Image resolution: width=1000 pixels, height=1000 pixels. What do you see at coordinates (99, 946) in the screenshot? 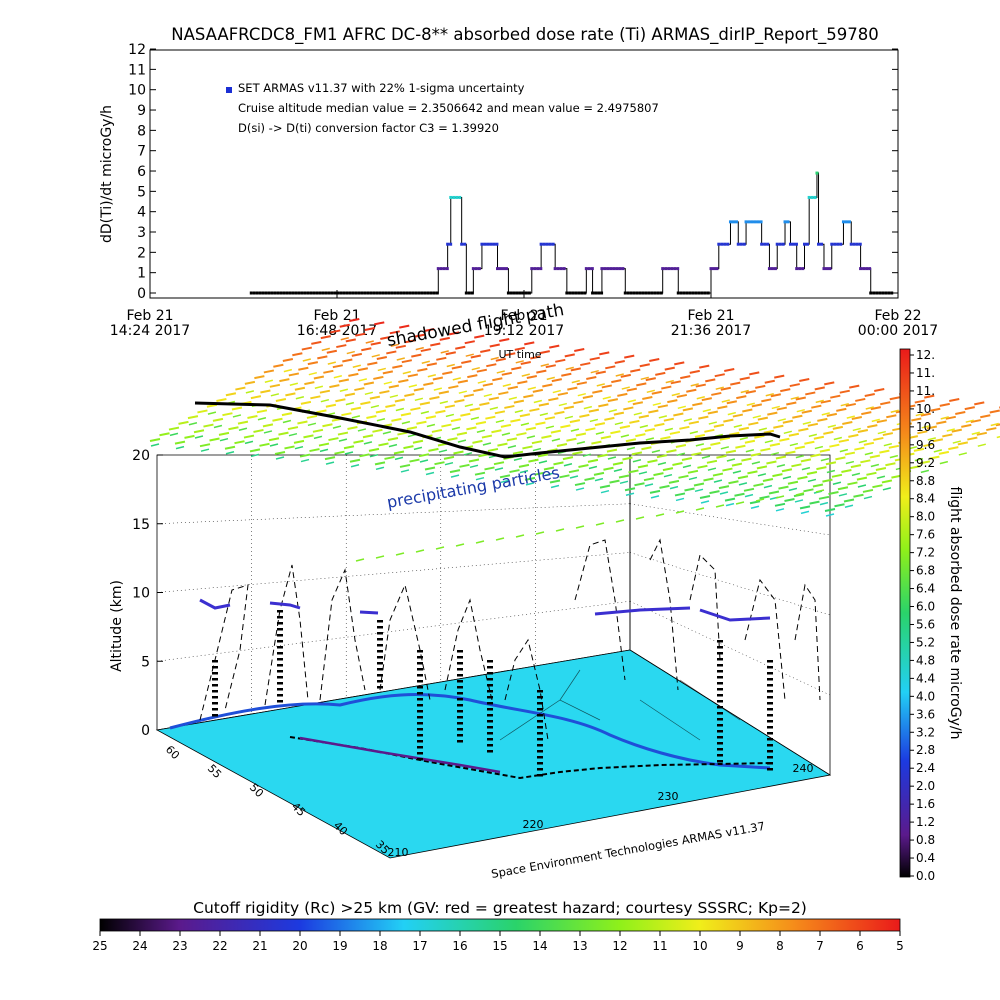
I see `rigidity-colorbar-tick-label: 25` at bounding box center [99, 946].